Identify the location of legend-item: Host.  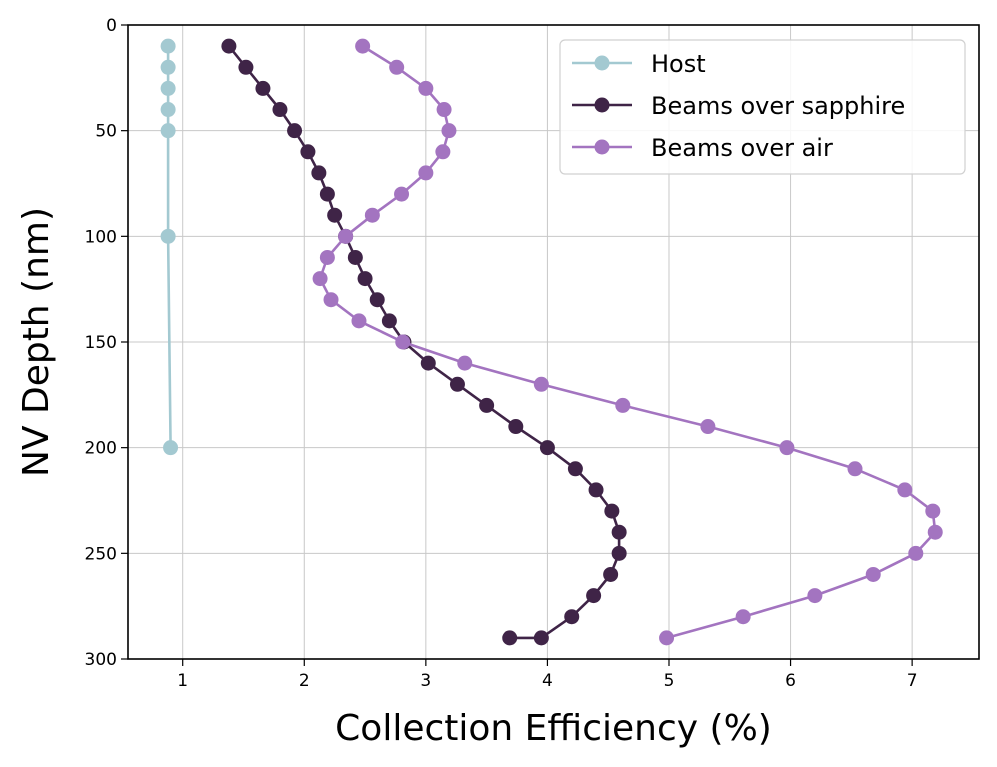
(639, 64).